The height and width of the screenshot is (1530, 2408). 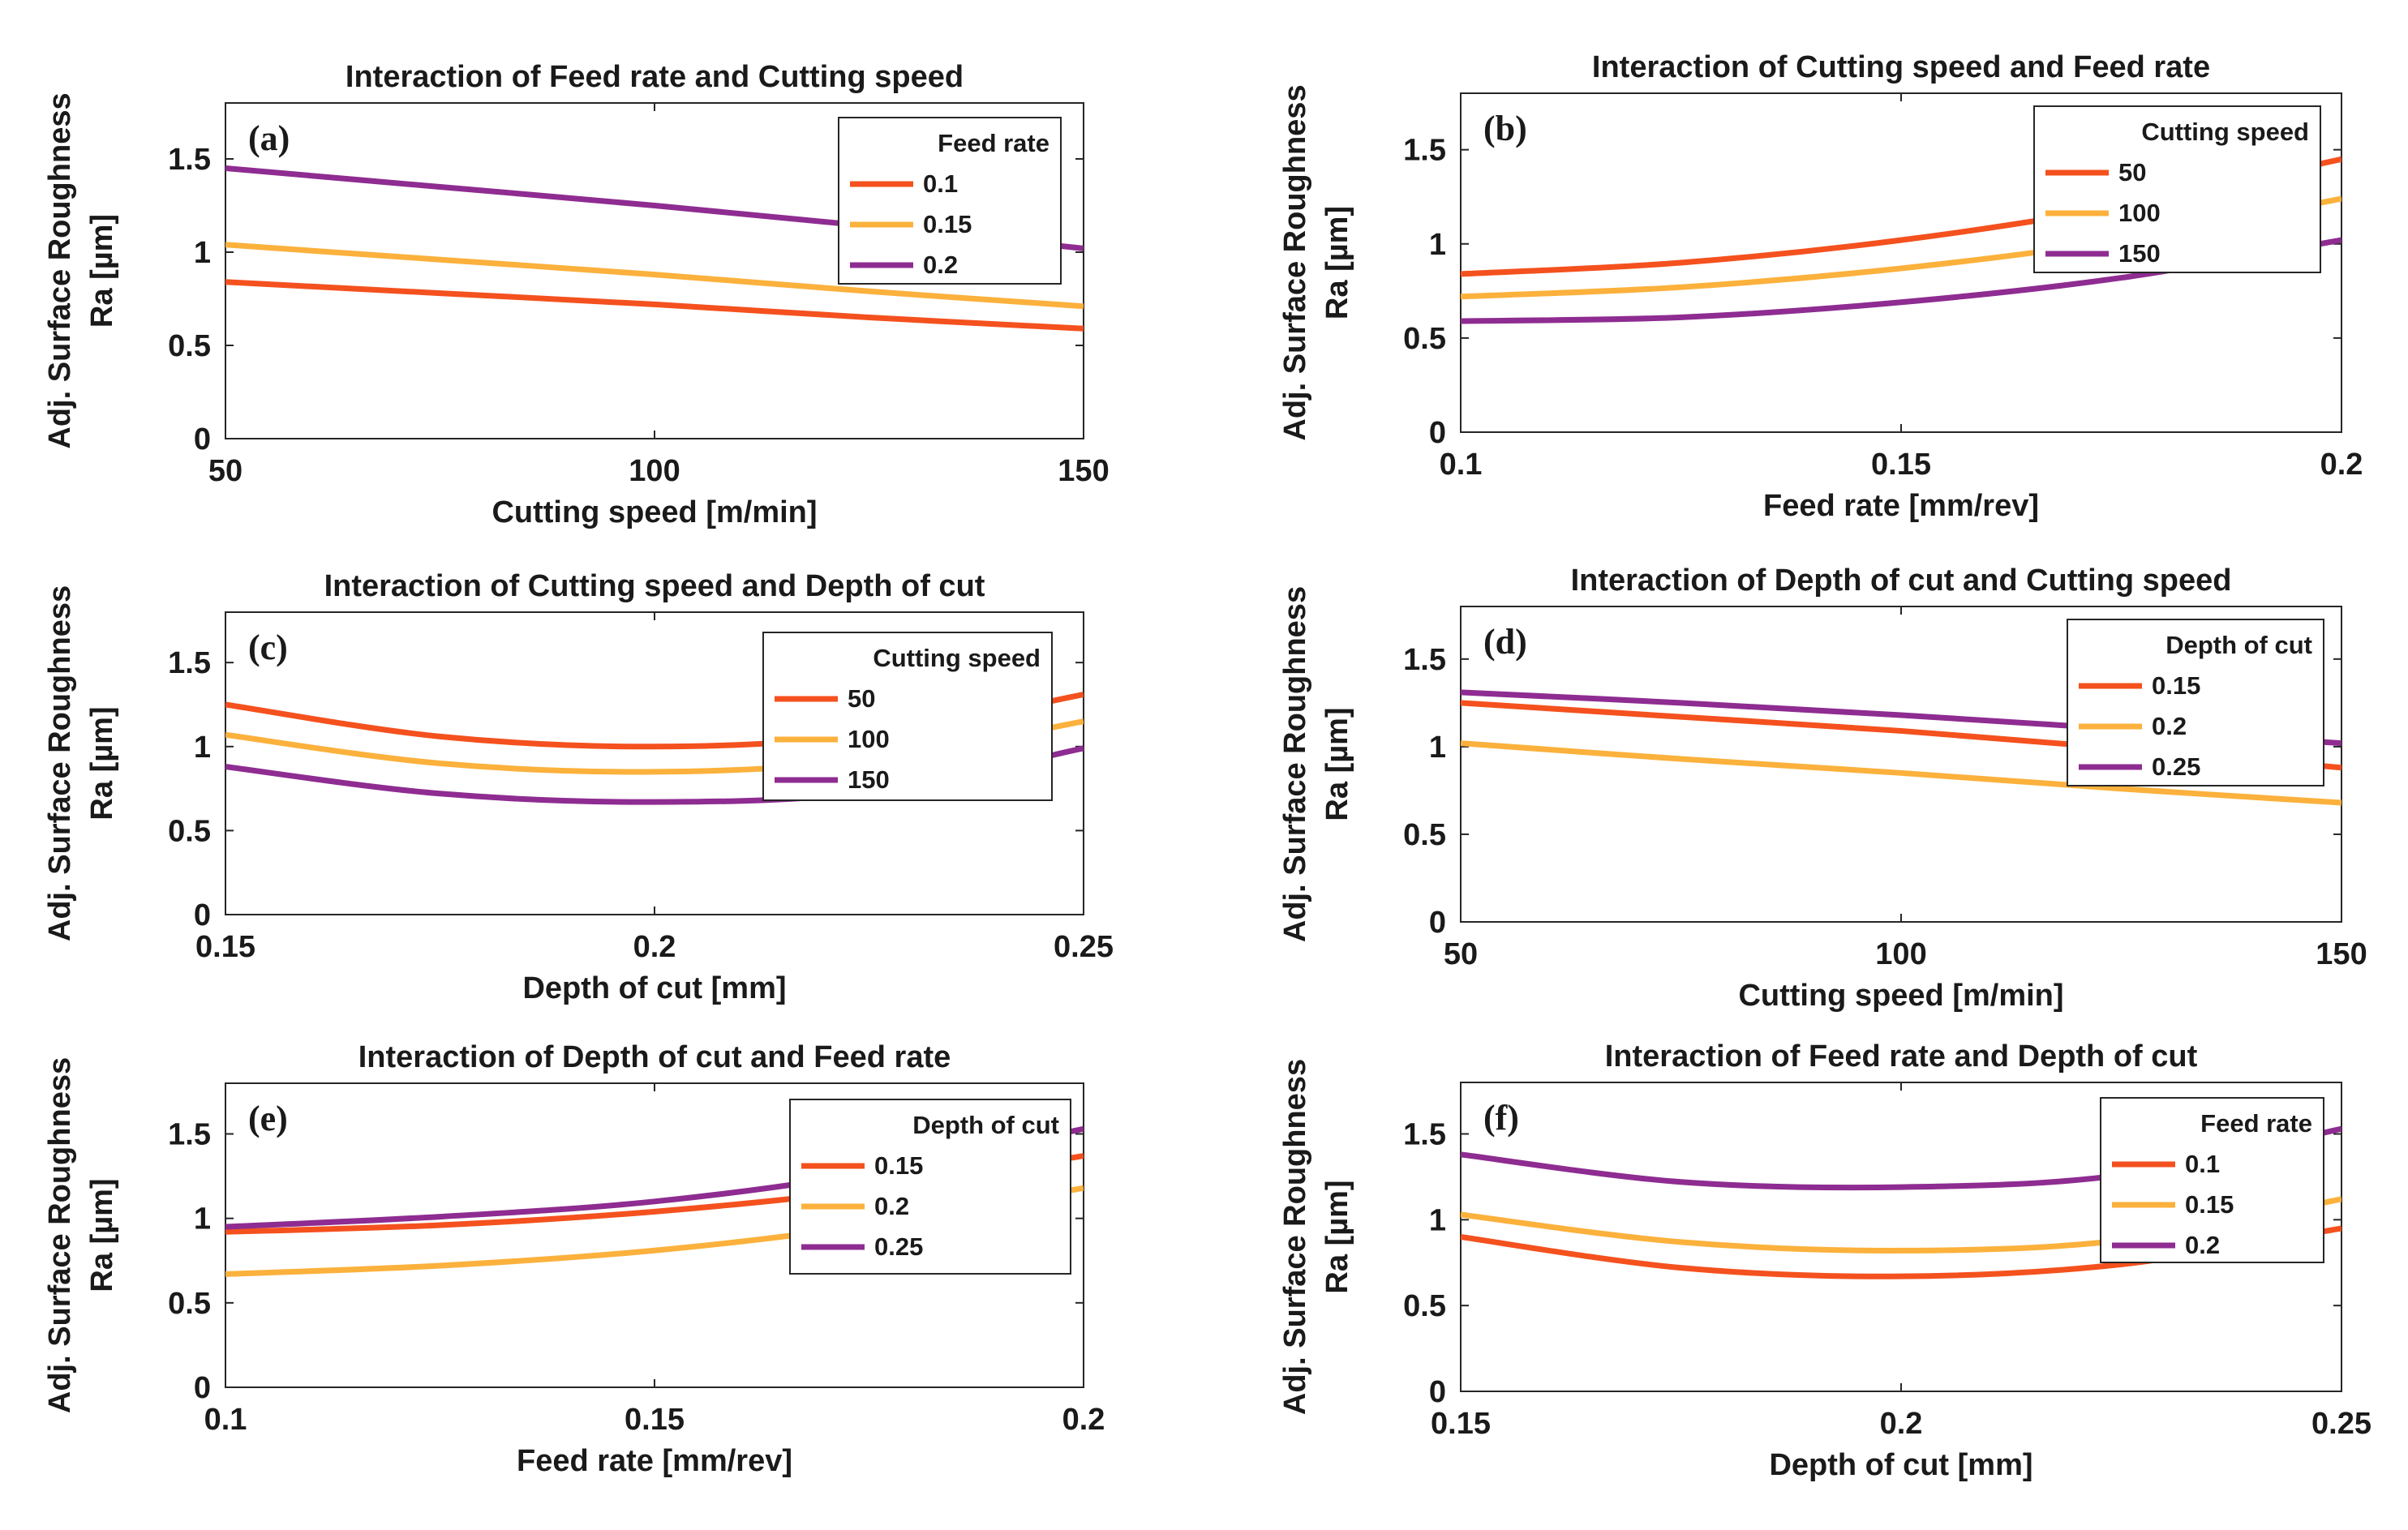 What do you see at coordinates (2212, 1180) in the screenshot?
I see `legend-box-f` at bounding box center [2212, 1180].